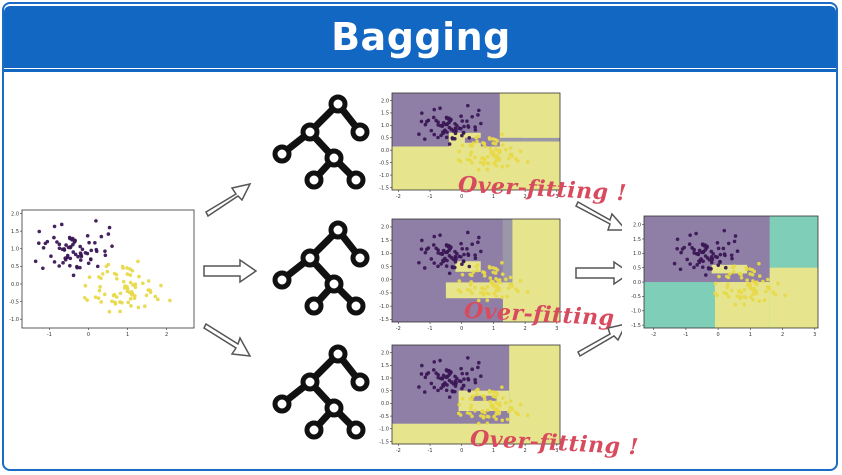  What do you see at coordinates (430, 329) in the screenshot?
I see `x-tick-label: -1` at bounding box center [430, 329].